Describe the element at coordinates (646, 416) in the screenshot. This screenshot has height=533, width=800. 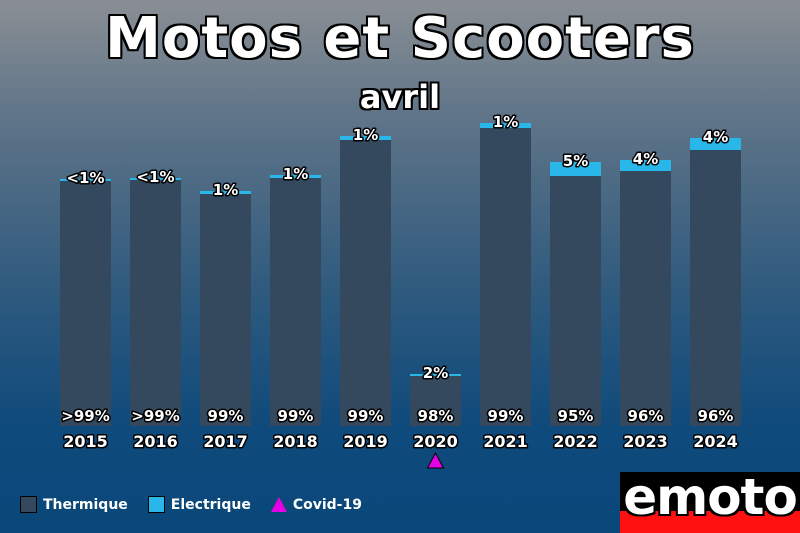
I see `label-thermique-2023: 96%` at that location.